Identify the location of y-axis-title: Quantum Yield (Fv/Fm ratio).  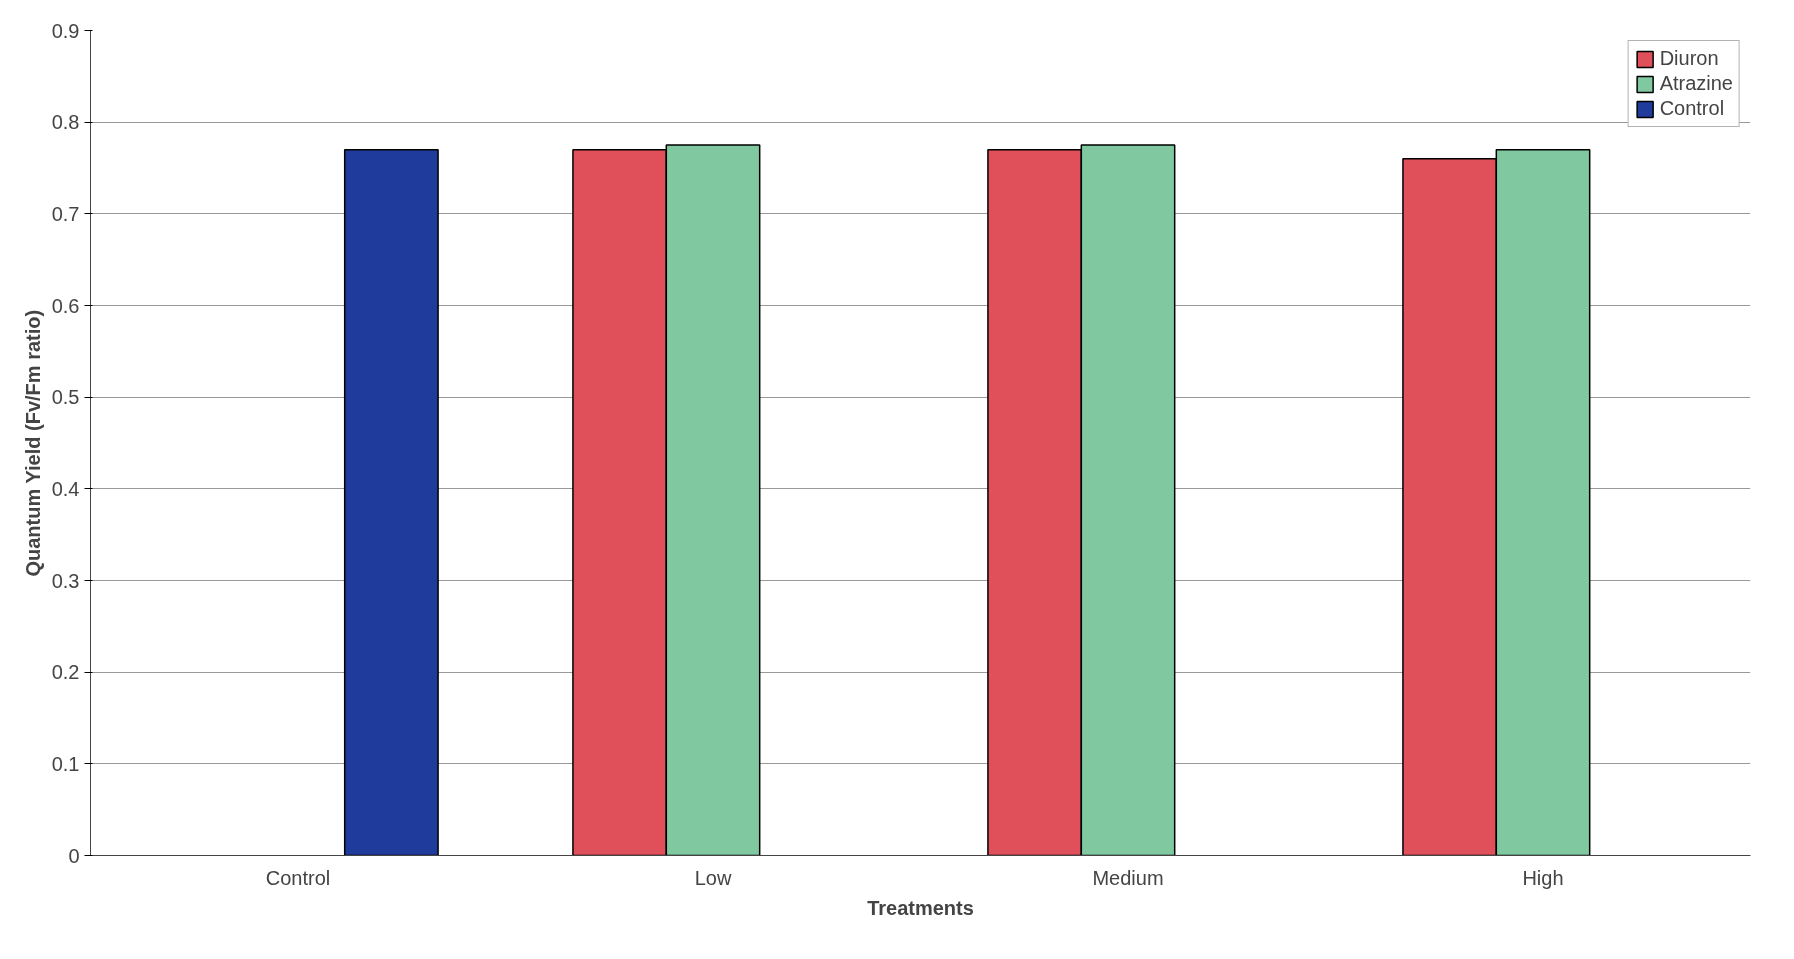
(32, 443).